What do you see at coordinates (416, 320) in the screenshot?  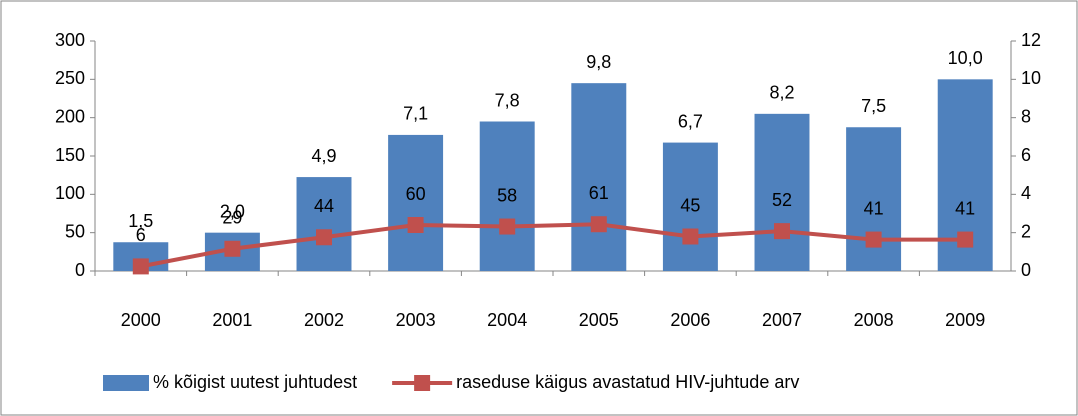 I see `x-tick-label: 2003` at bounding box center [416, 320].